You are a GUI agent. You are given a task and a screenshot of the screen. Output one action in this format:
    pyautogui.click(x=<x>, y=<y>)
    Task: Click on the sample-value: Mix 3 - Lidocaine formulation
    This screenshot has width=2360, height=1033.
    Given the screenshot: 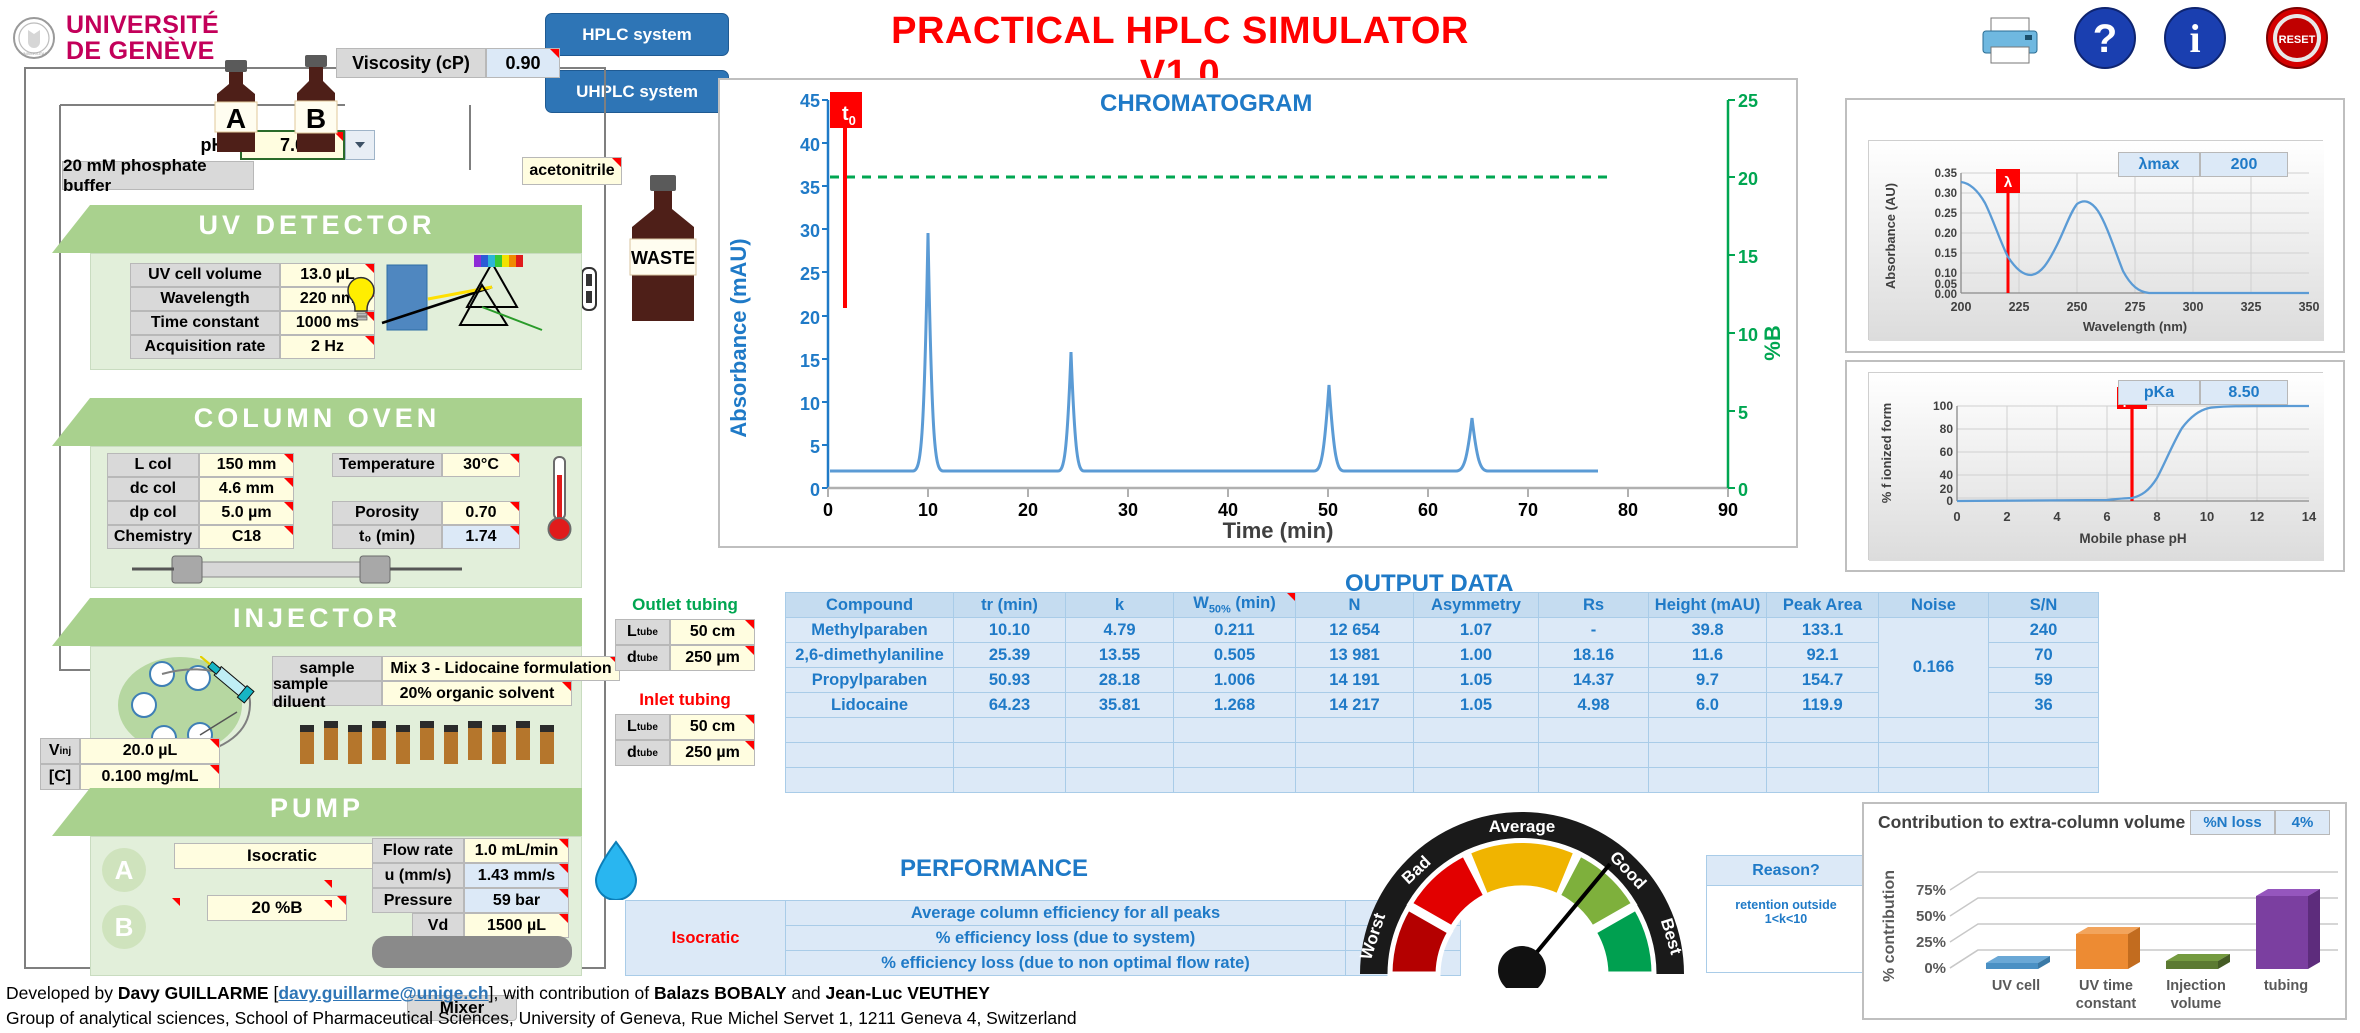 What is the action you would take?
    pyautogui.click(x=501, y=668)
    